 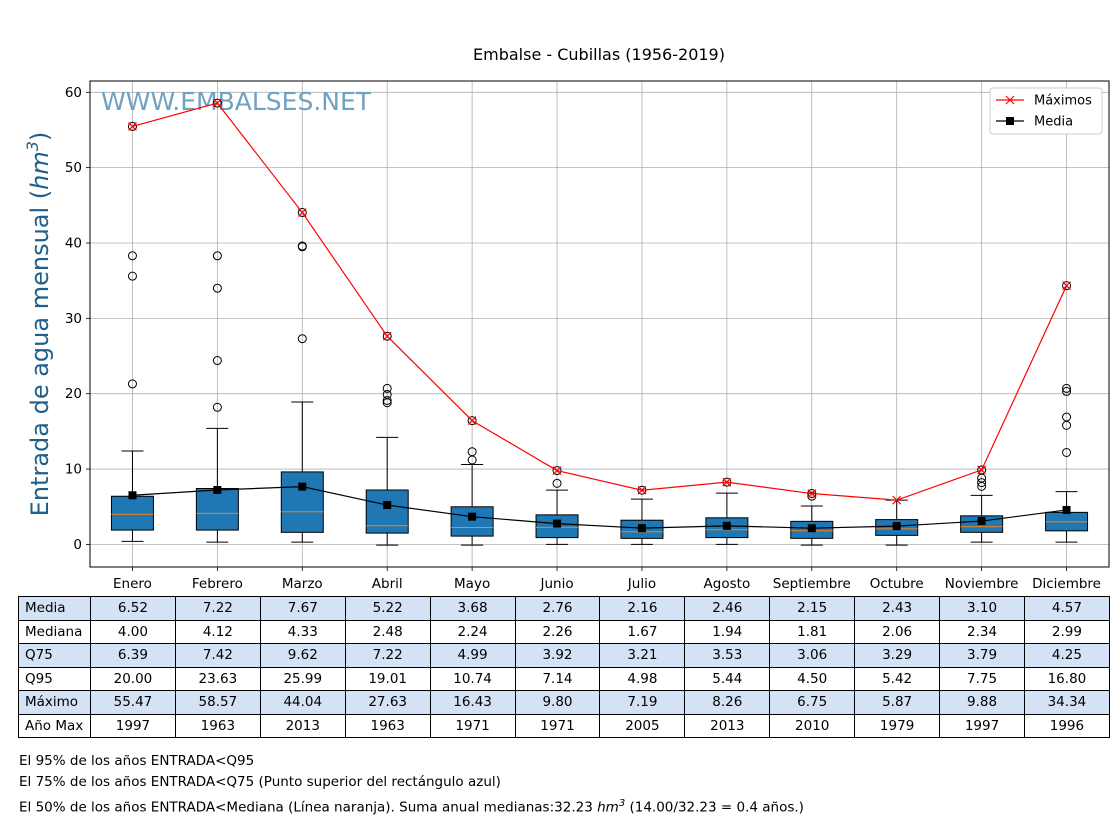 I want to click on x-tick-label: Julio, so click(x=641, y=584).